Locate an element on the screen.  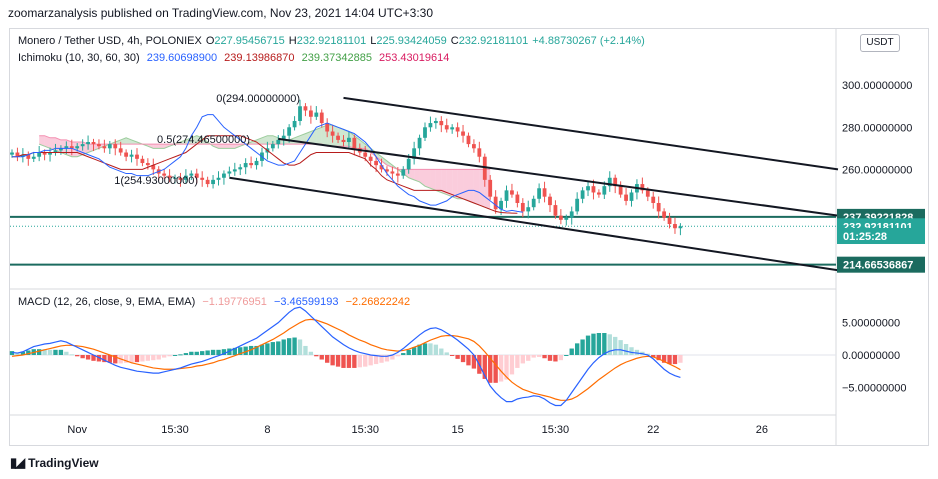
symbol-title: Monero / Tether USD, 4h, POLONIEX is located at coordinates (110, 41).